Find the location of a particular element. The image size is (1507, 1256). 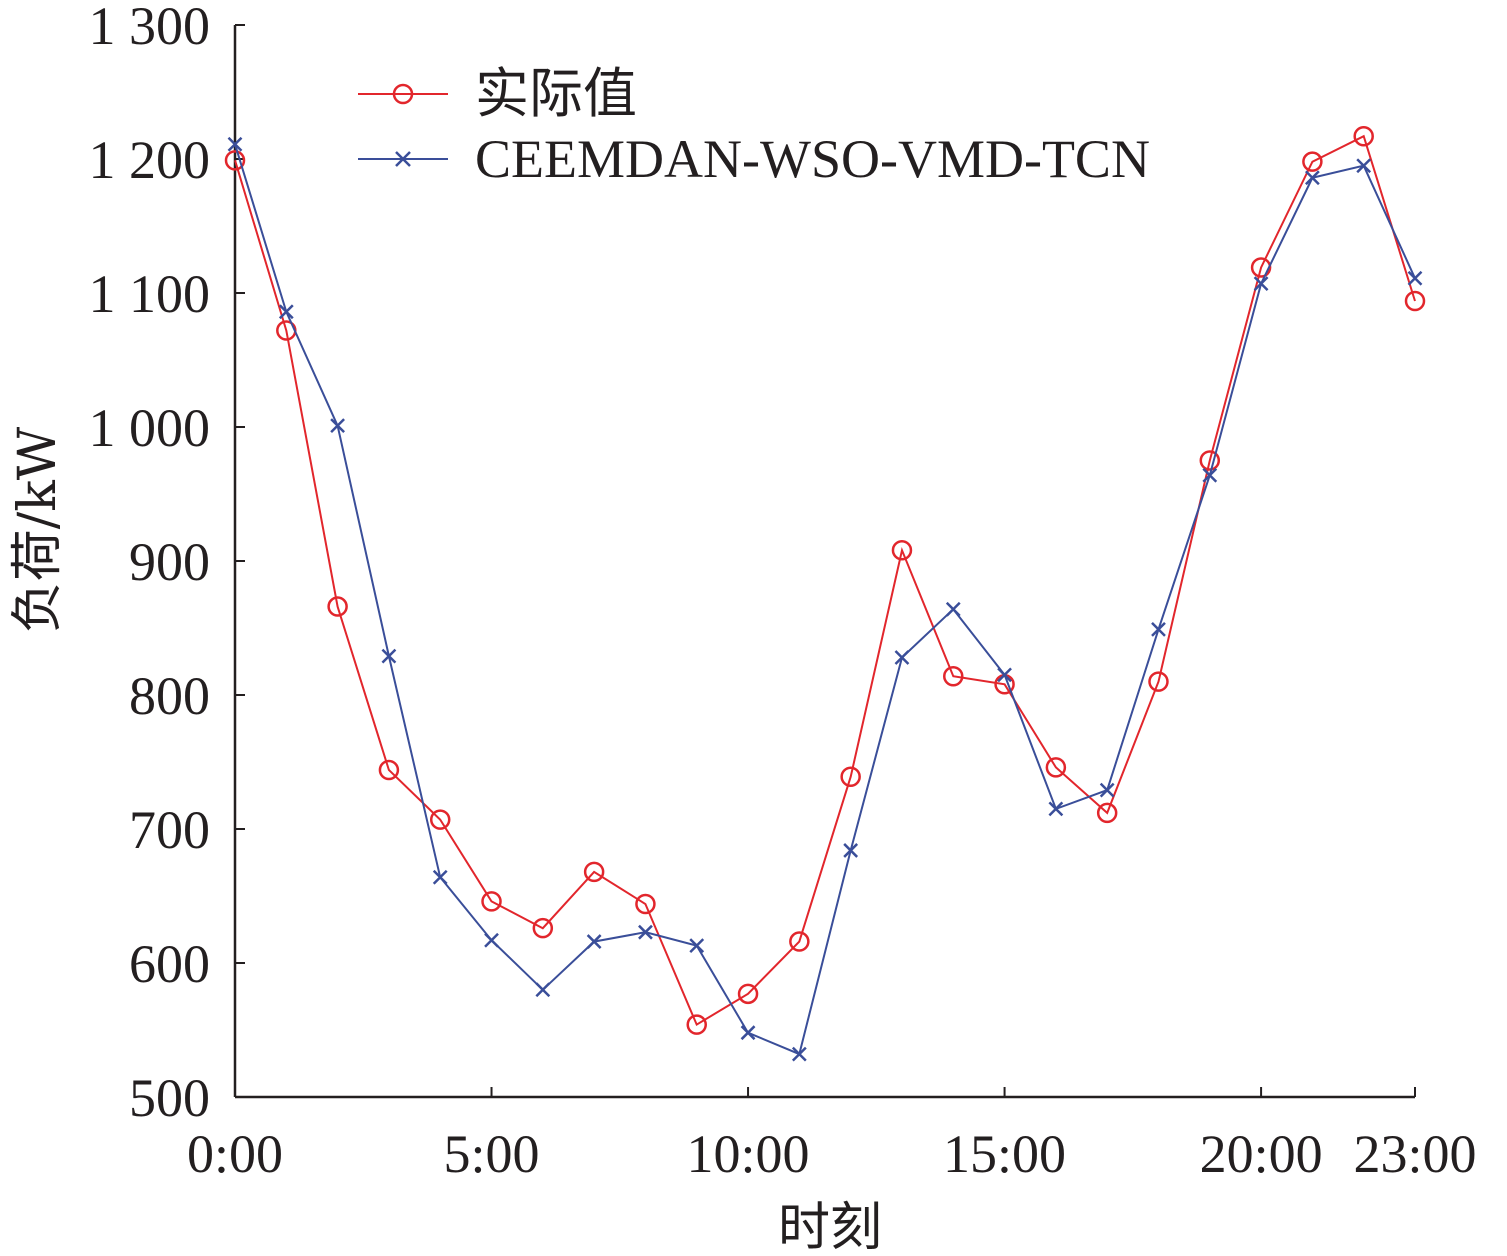

x-tick-label: 5:00 is located at coordinates (492, 1154).